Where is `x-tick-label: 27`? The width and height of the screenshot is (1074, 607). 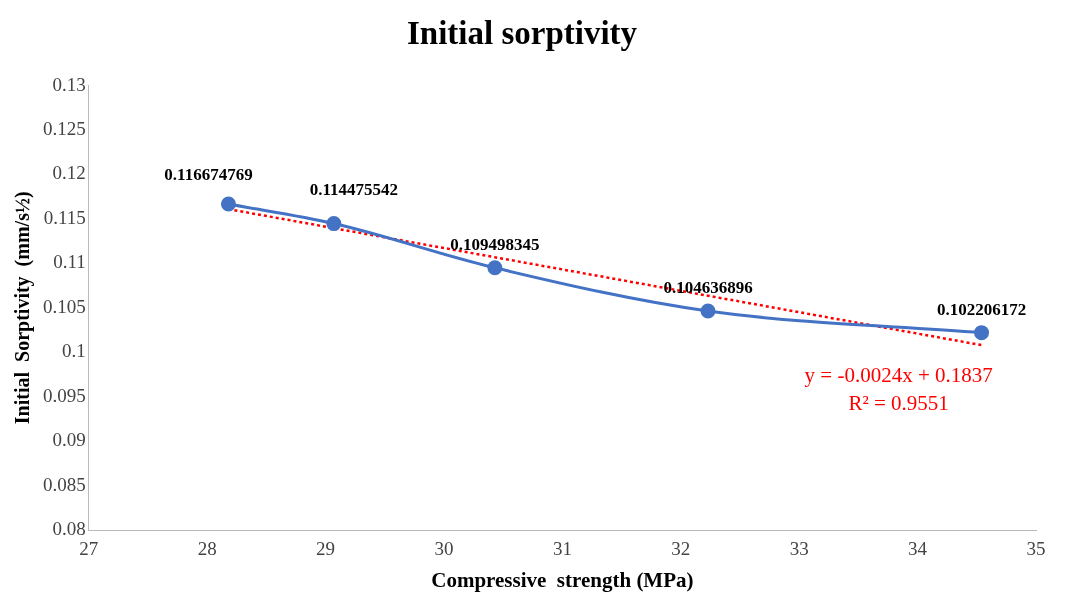
x-tick-label: 27 is located at coordinates (89, 549).